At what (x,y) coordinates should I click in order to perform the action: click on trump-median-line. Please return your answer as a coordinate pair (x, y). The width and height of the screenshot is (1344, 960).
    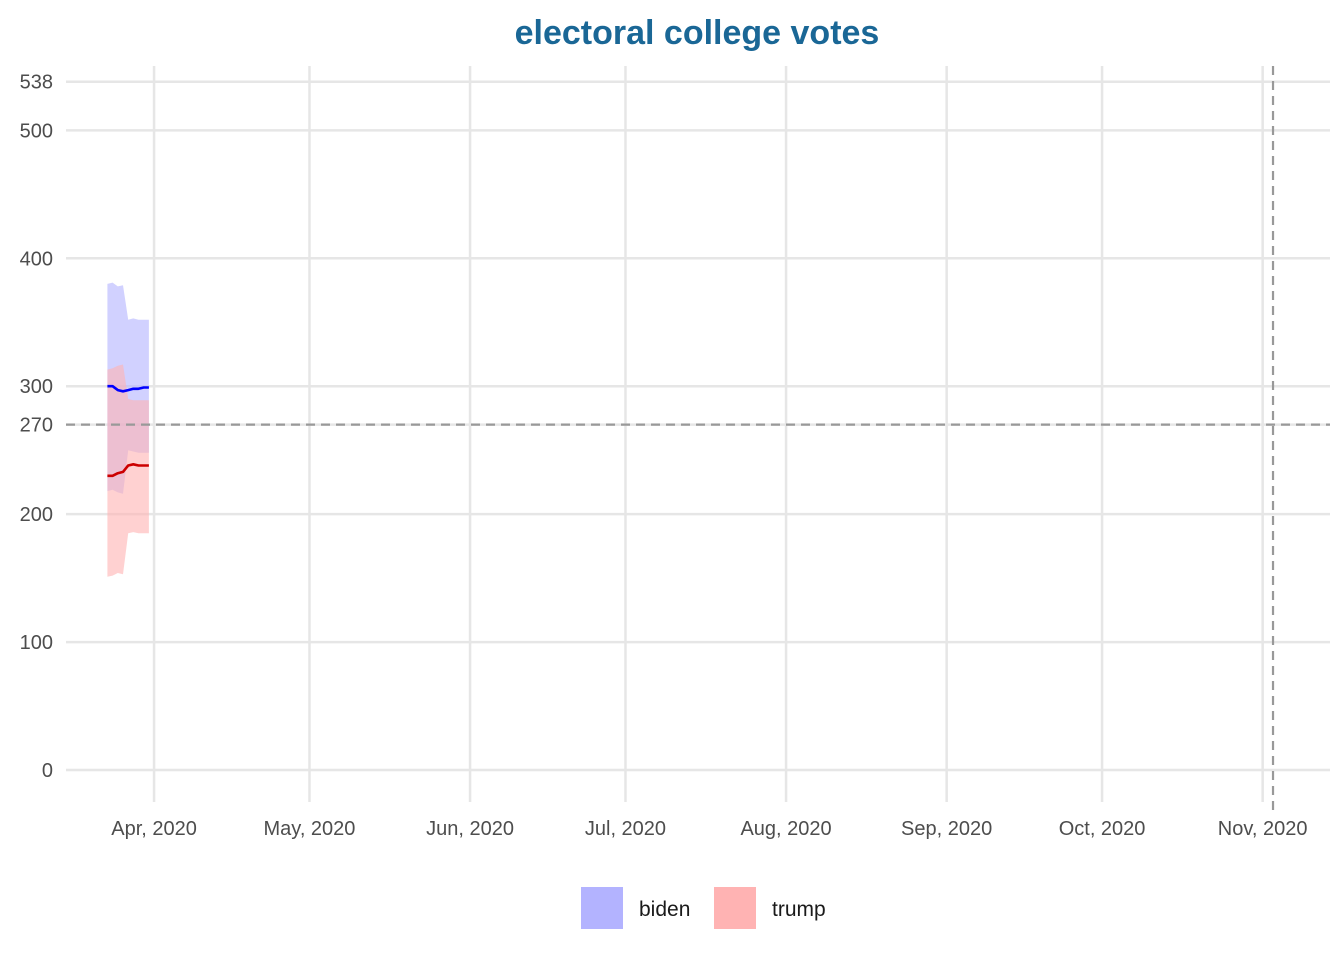
    Looking at the image, I should click on (128, 470).